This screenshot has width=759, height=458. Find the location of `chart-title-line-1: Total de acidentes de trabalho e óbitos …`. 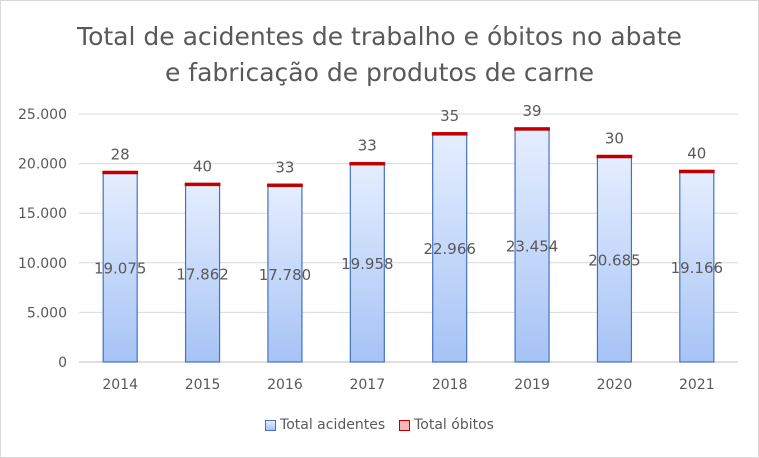

chart-title-line-1: Total de acidentes de trabalho e óbitos … is located at coordinates (379, 36).